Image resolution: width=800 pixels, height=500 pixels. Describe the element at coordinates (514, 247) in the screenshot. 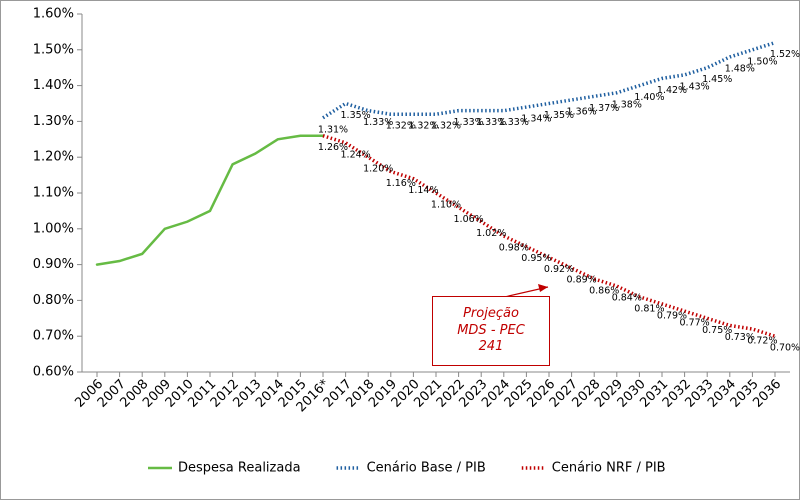

I see `data-label: 0.98%` at that location.